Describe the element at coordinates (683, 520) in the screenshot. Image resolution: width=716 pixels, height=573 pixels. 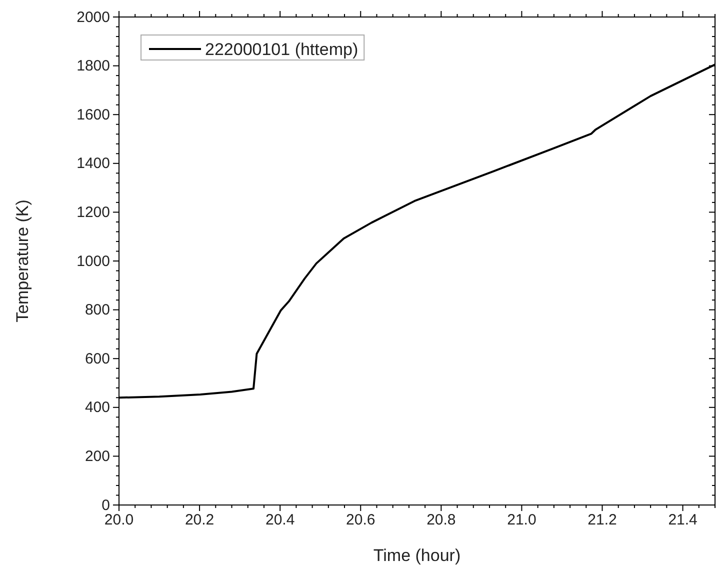
I see `x-tick-label: 21.4` at that location.